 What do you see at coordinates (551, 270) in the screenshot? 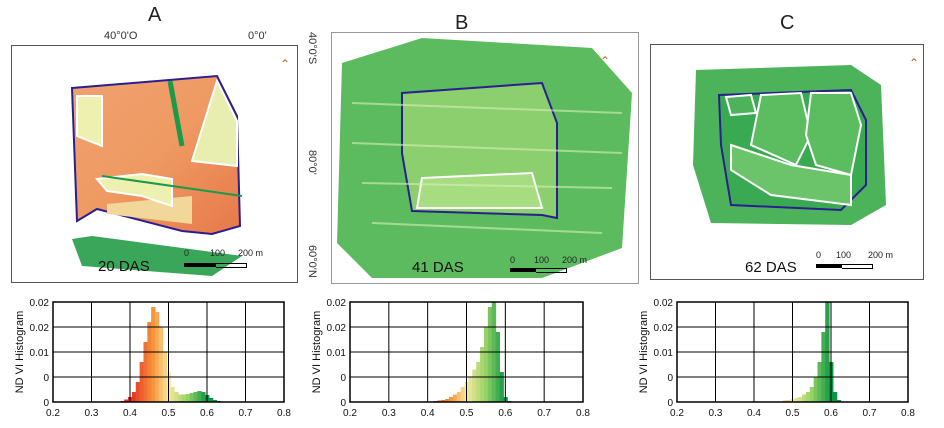
I see `scalebar-white` at bounding box center [551, 270].